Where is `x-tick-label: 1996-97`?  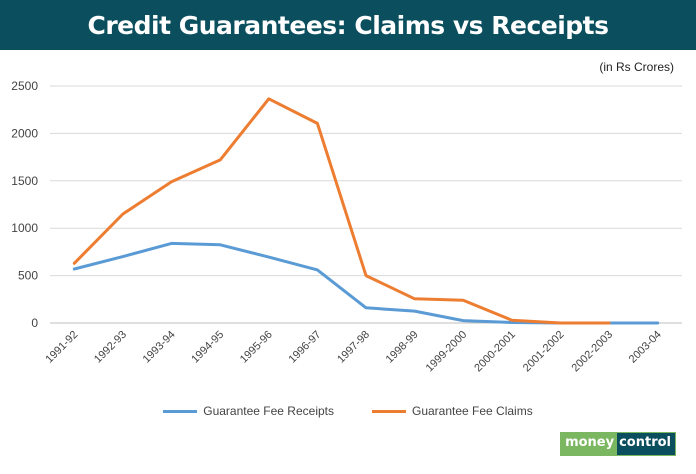 x-tick-label: 1996-97 is located at coordinates (304, 347).